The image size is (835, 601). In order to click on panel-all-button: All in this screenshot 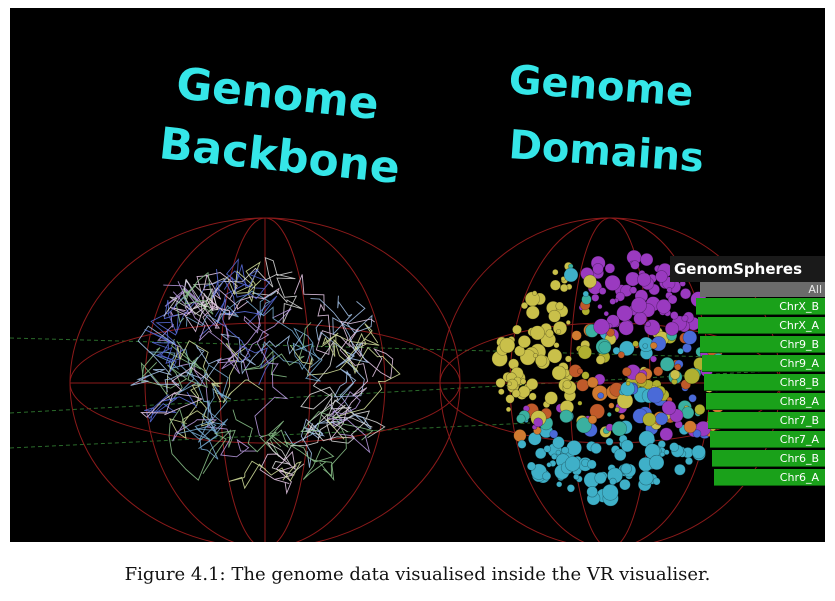, I will do `click(762, 289)`.